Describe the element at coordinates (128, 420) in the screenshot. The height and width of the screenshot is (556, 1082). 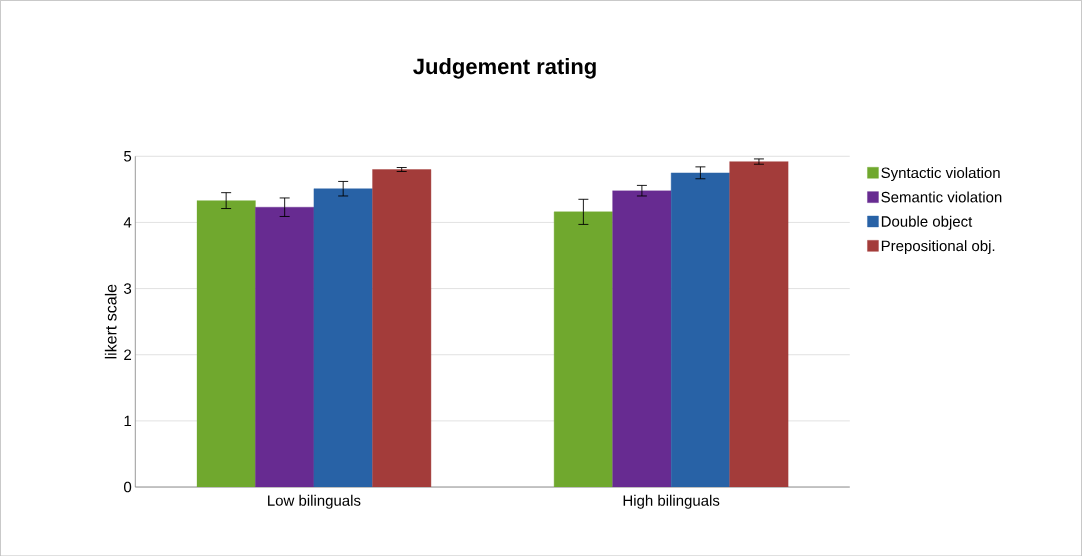
I see `y-tick-label: 1` at that location.